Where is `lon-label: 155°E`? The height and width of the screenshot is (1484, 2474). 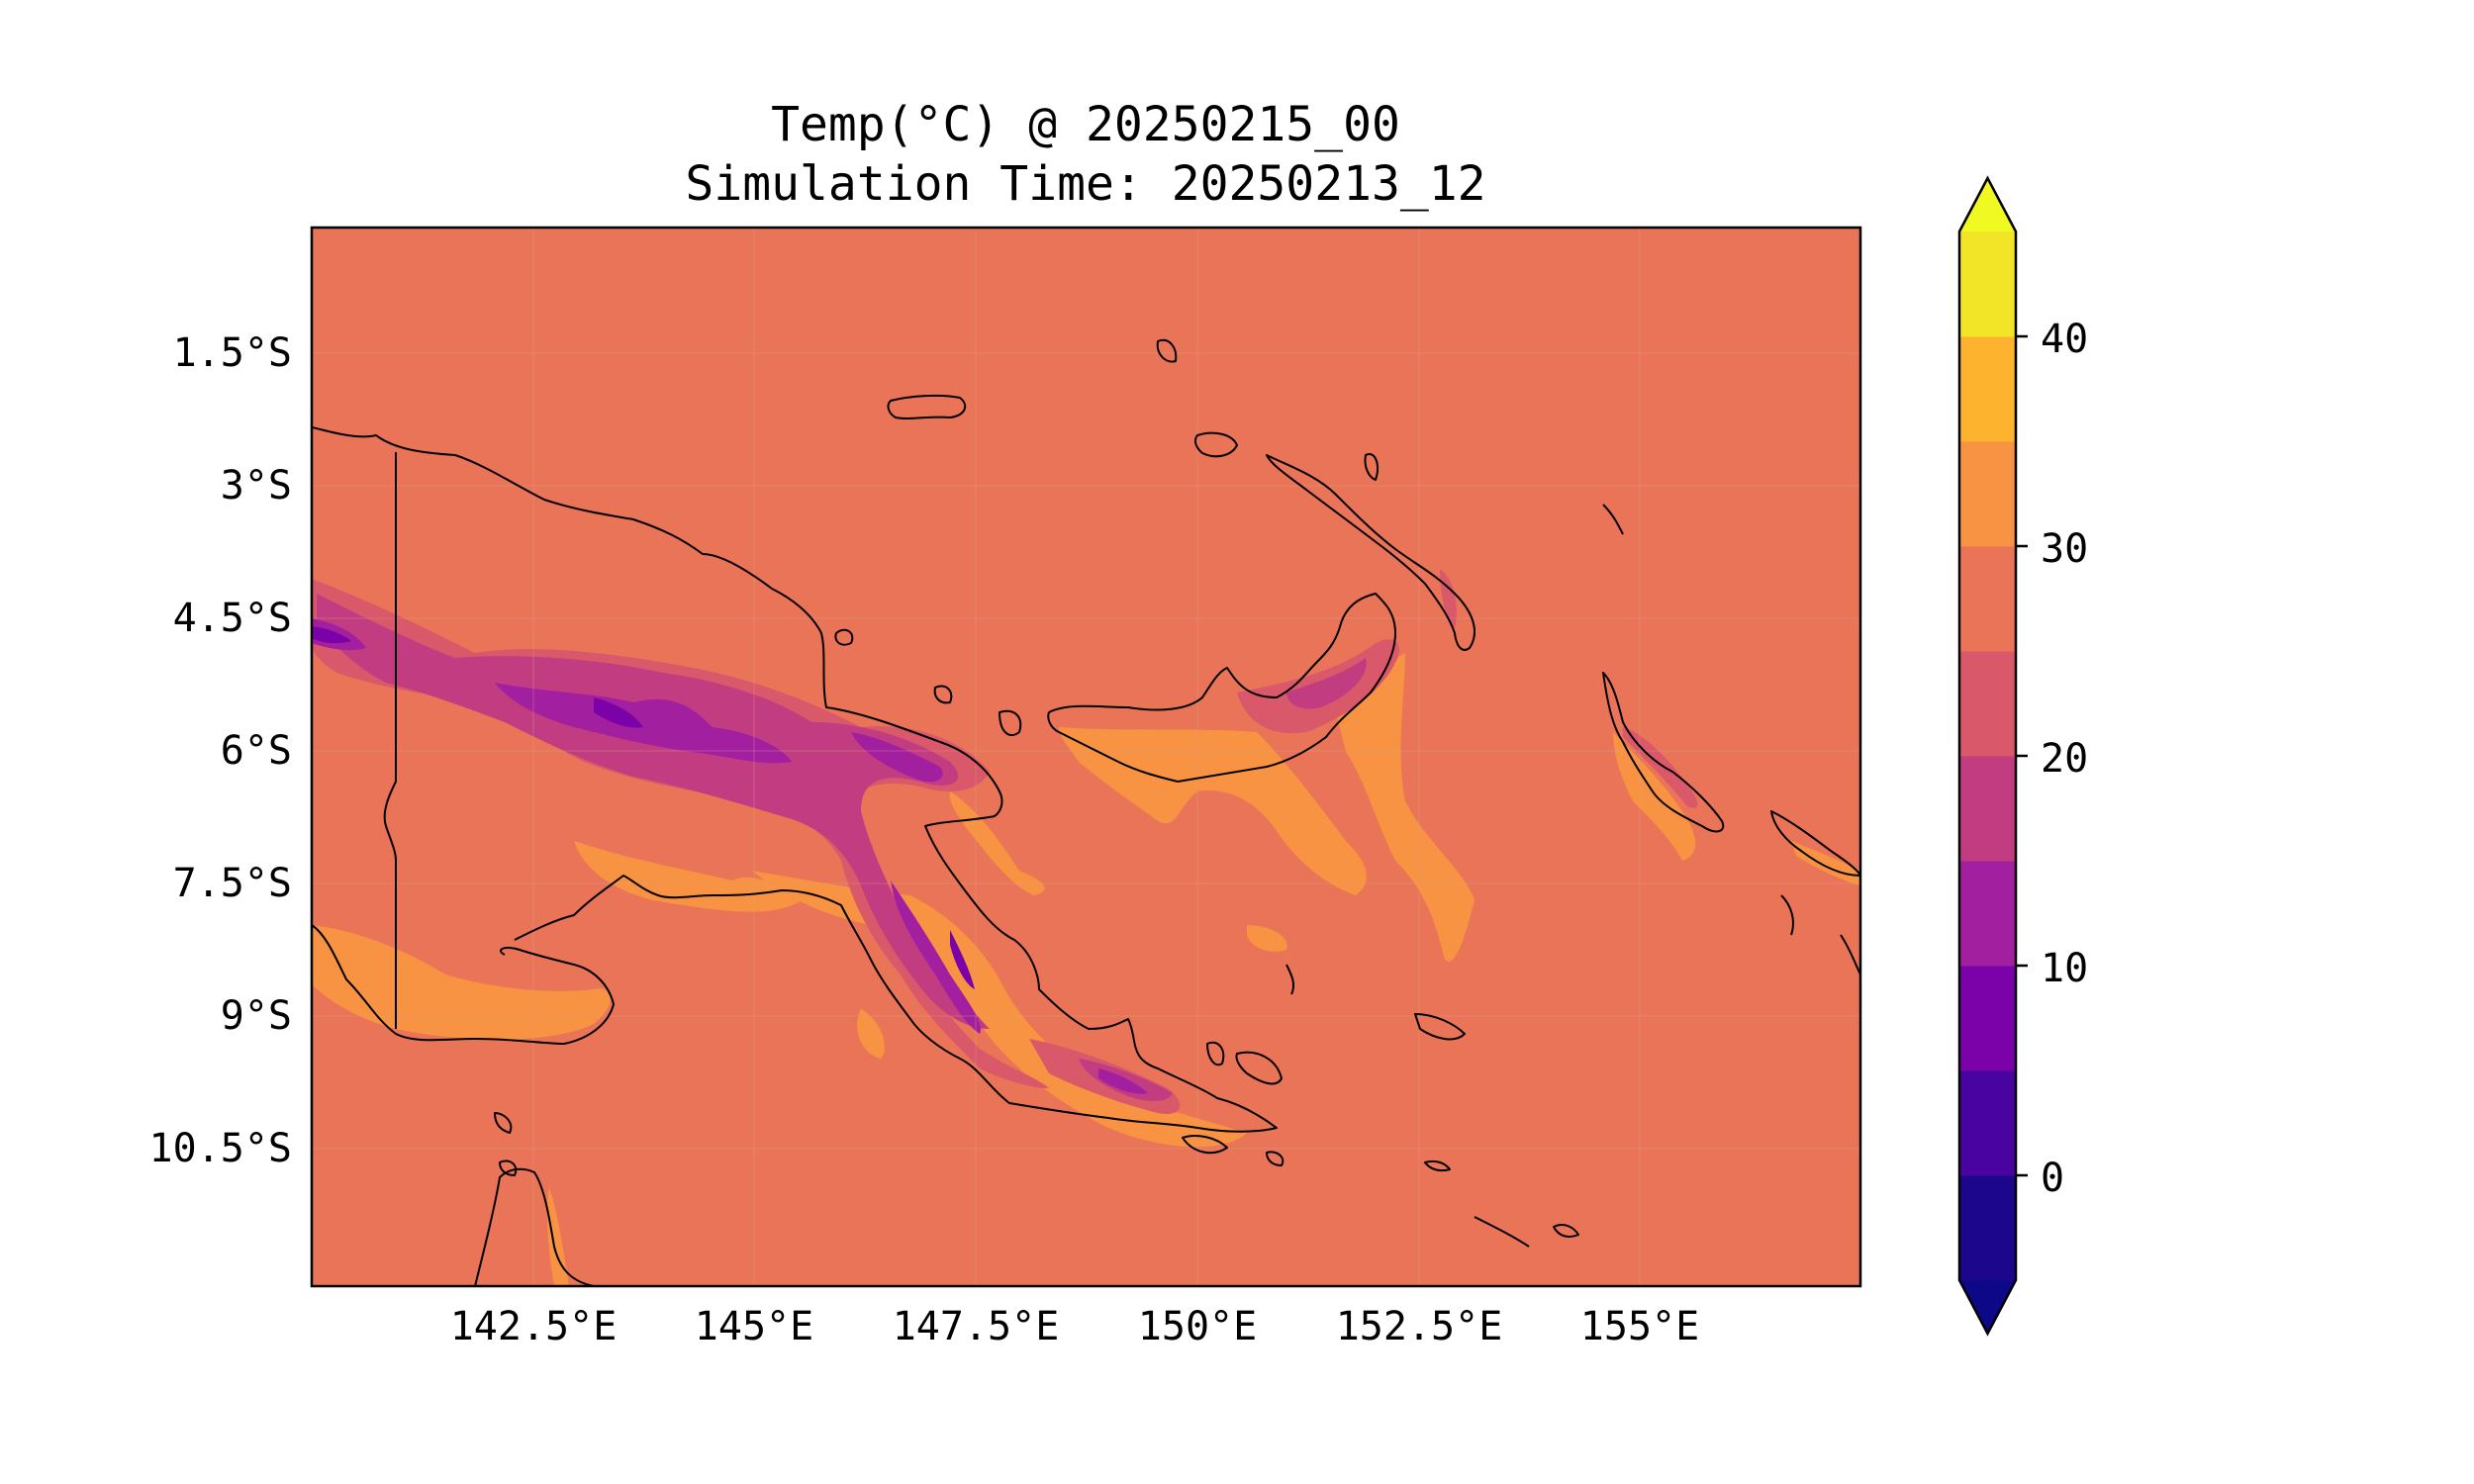 lon-label: 155°E is located at coordinates (1639, 1326).